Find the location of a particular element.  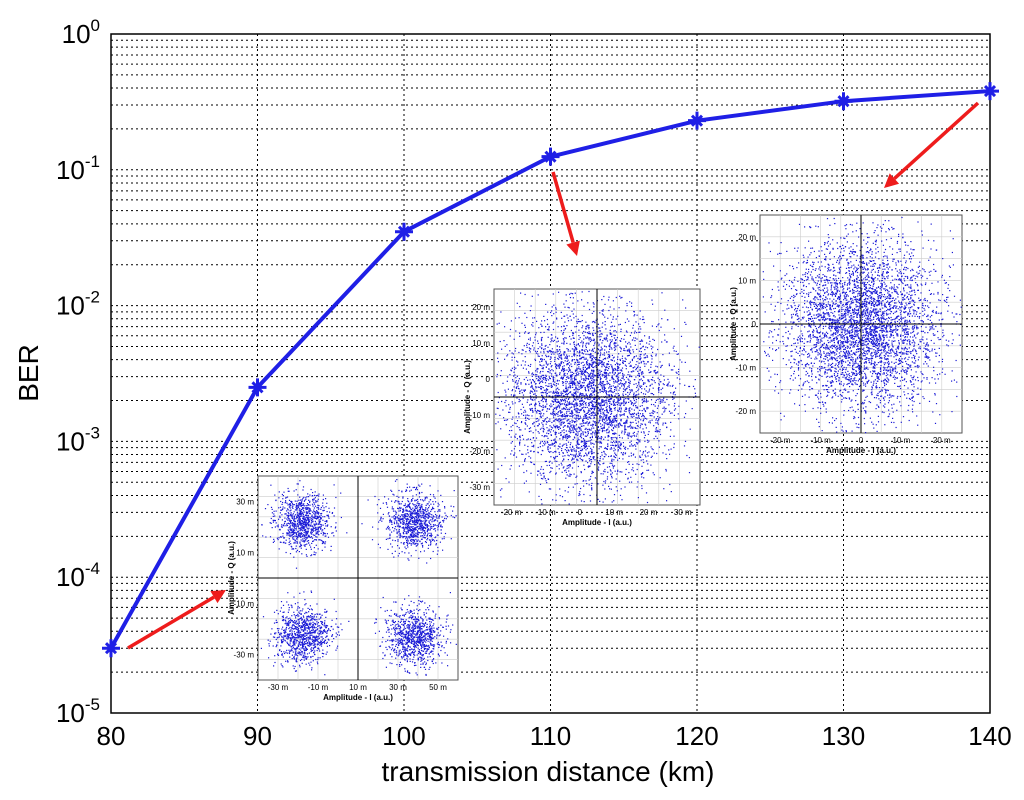

inset-x-tick-label: 30 m is located at coordinates (398, 687).